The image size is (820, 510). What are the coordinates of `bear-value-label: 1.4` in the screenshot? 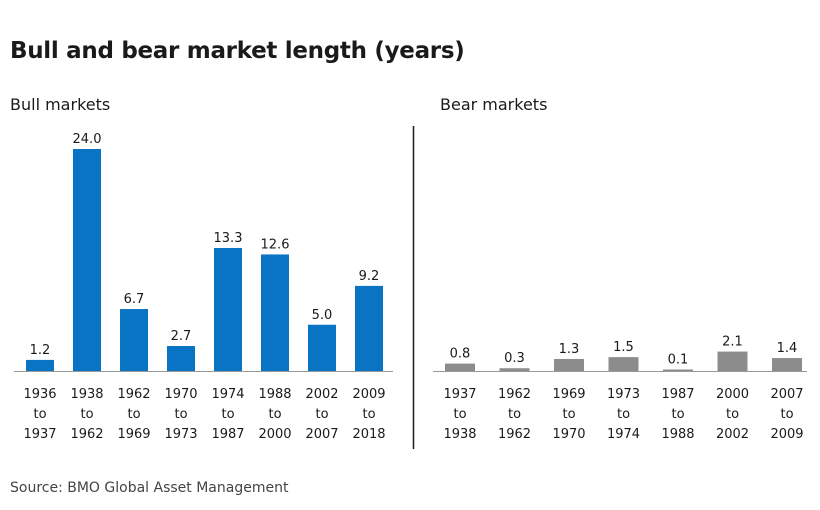 It's located at (787, 348).